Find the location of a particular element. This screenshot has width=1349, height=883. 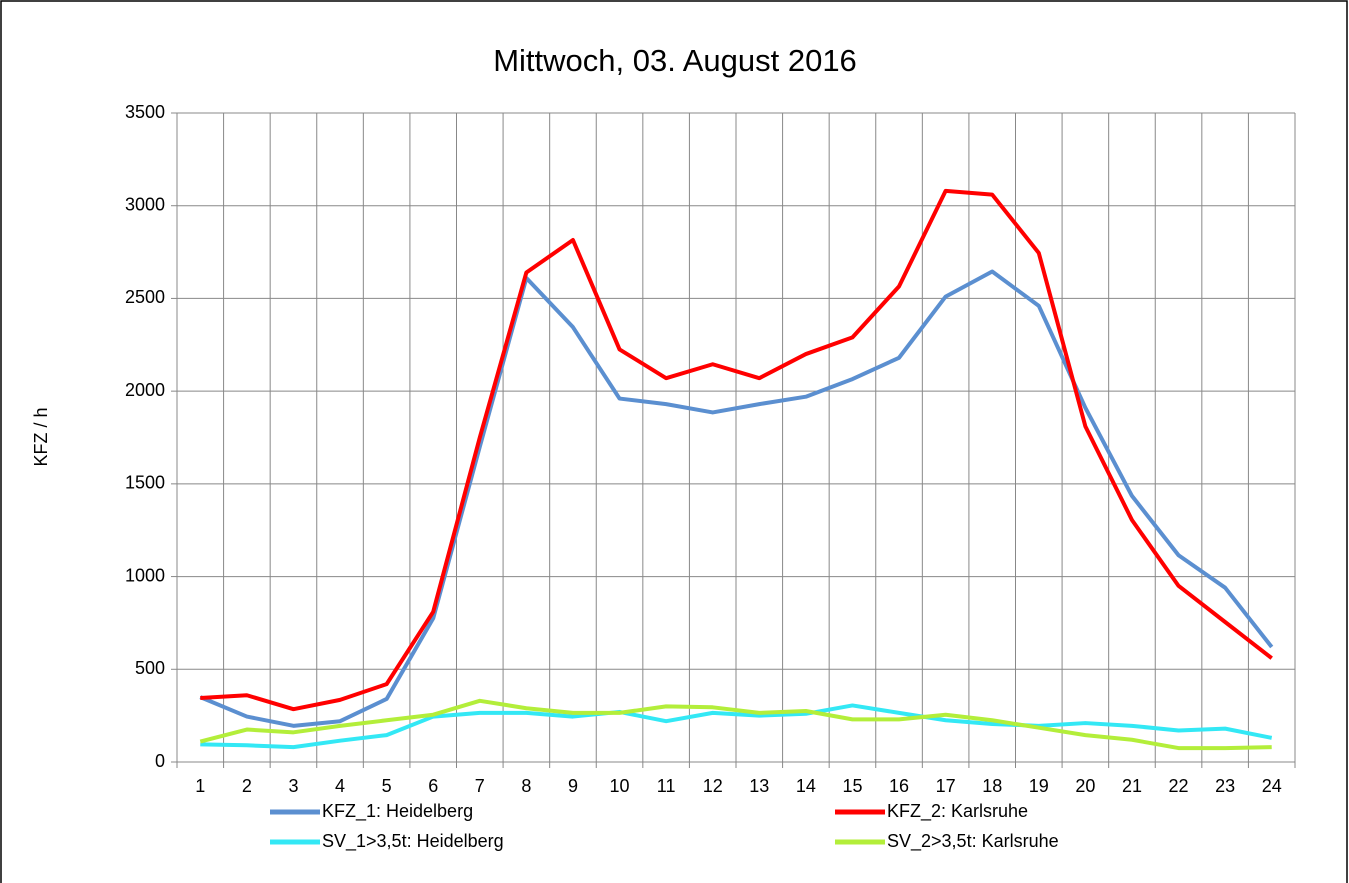

y-tick-label: 3500 is located at coordinates (145, 112).